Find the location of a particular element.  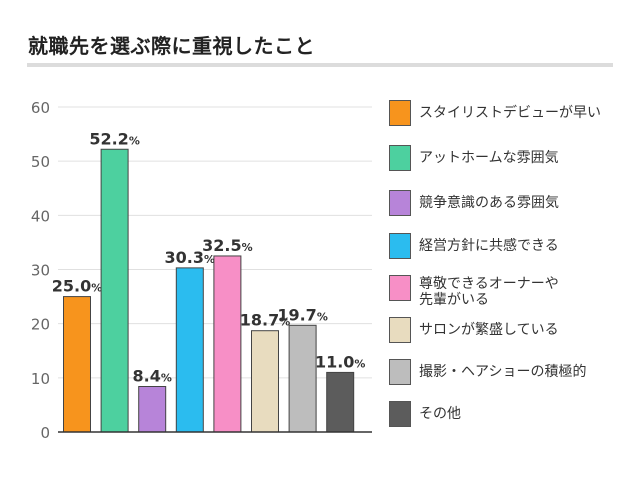

title-divider is located at coordinates (320, 65).